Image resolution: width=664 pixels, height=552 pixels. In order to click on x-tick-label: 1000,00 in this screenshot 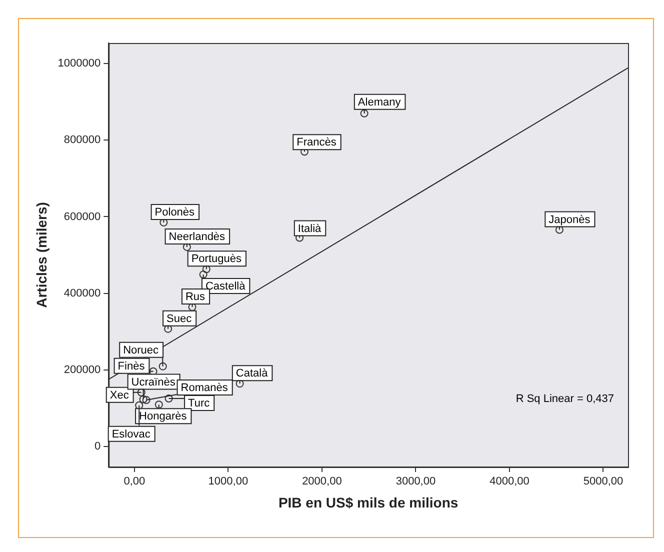, I will do `click(228, 482)`.